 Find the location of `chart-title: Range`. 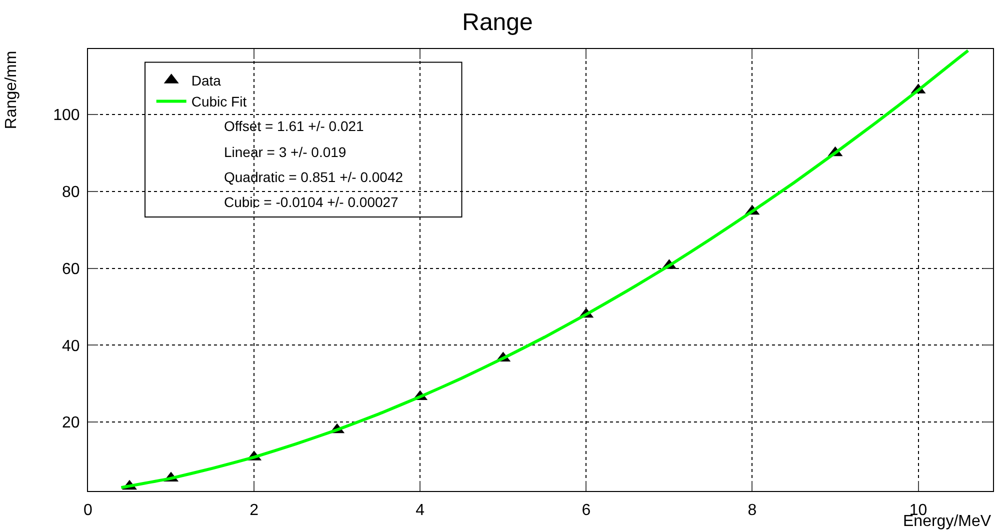

chart-title: Range is located at coordinates (497, 22).